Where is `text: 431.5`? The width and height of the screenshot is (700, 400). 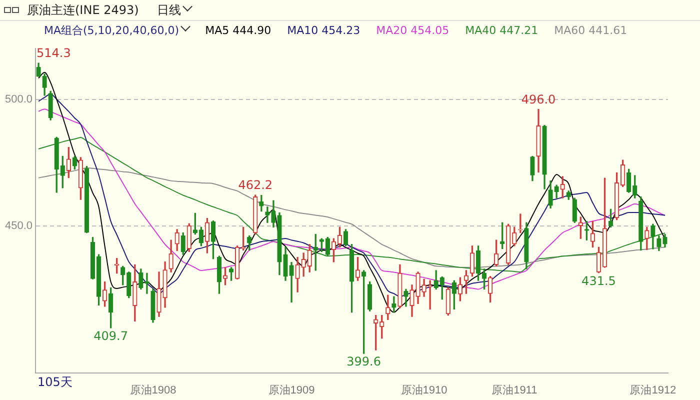
text: 431.5 is located at coordinates (599, 281).